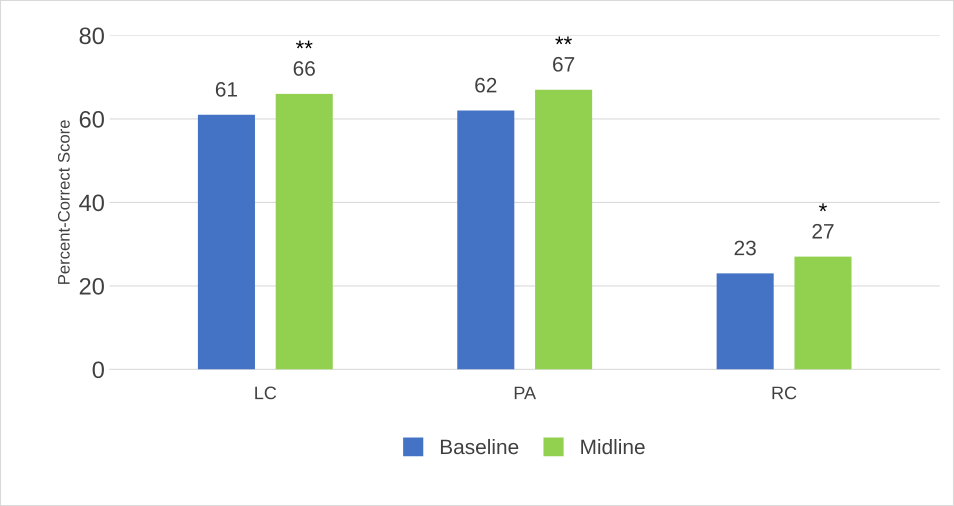  What do you see at coordinates (304, 68) in the screenshot?
I see `data-label: 66` at bounding box center [304, 68].